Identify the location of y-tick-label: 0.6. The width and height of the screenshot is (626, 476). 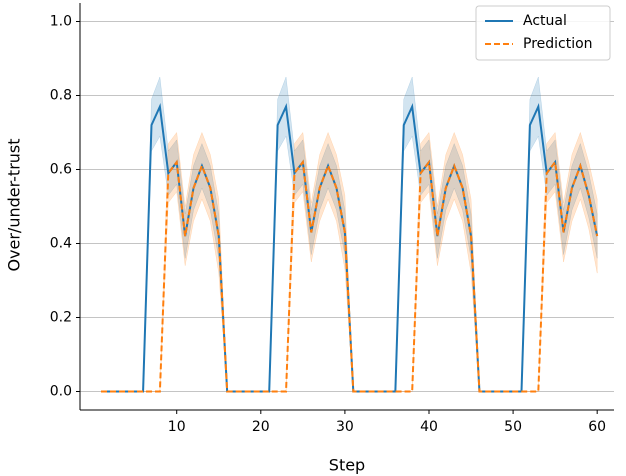
(61, 170).